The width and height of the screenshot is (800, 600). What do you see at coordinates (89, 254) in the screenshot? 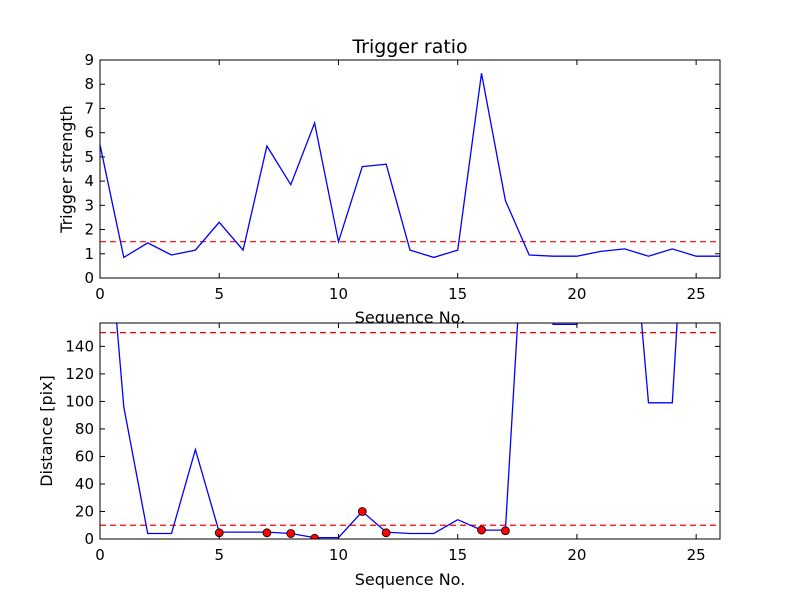
I see `y-tick-label-top: 1` at bounding box center [89, 254].